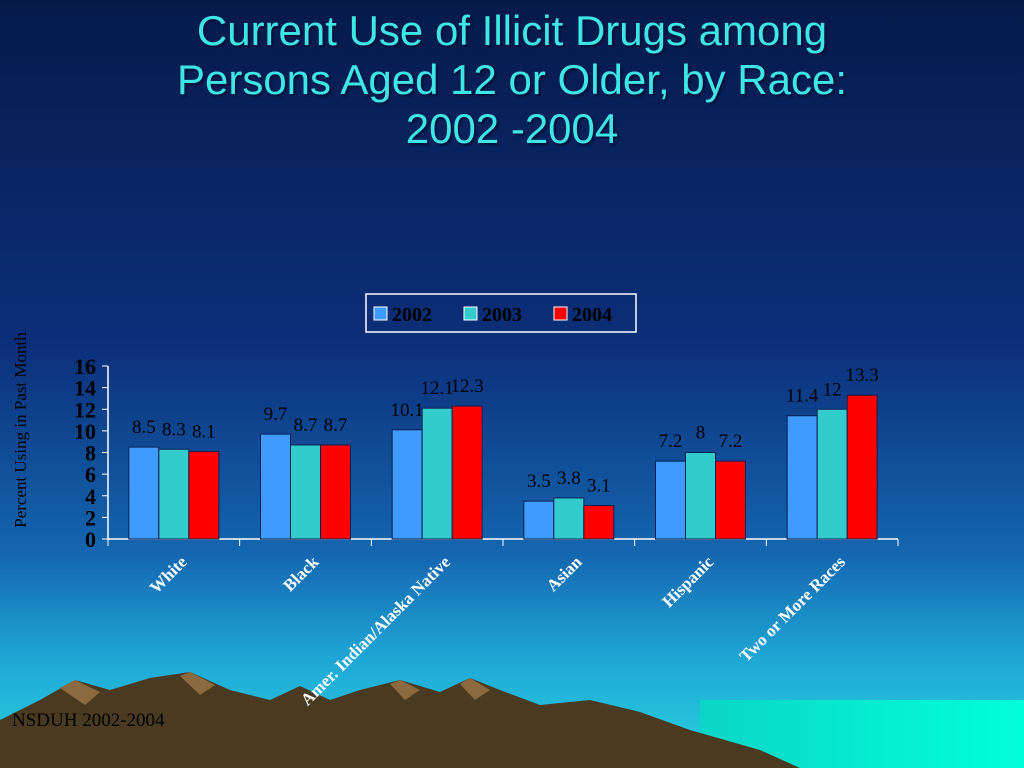 This screenshot has width=1024, height=768. Describe the element at coordinates (90, 517) in the screenshot. I see `y-tick-label: 2` at that location.